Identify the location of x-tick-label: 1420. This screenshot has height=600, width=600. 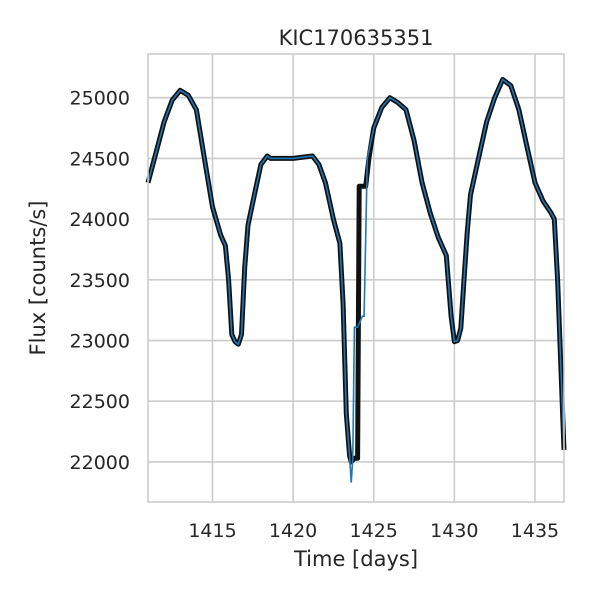
(293, 531).